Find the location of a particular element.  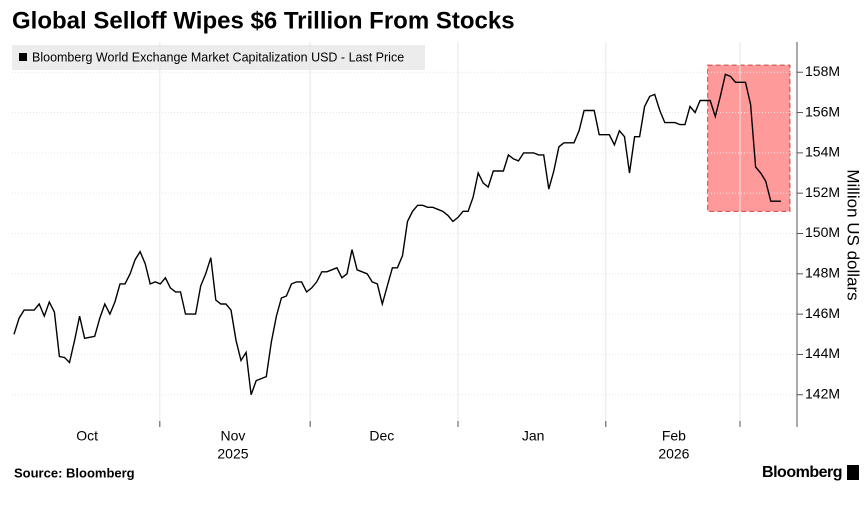

y-tick-label: 158M is located at coordinates (822, 71).